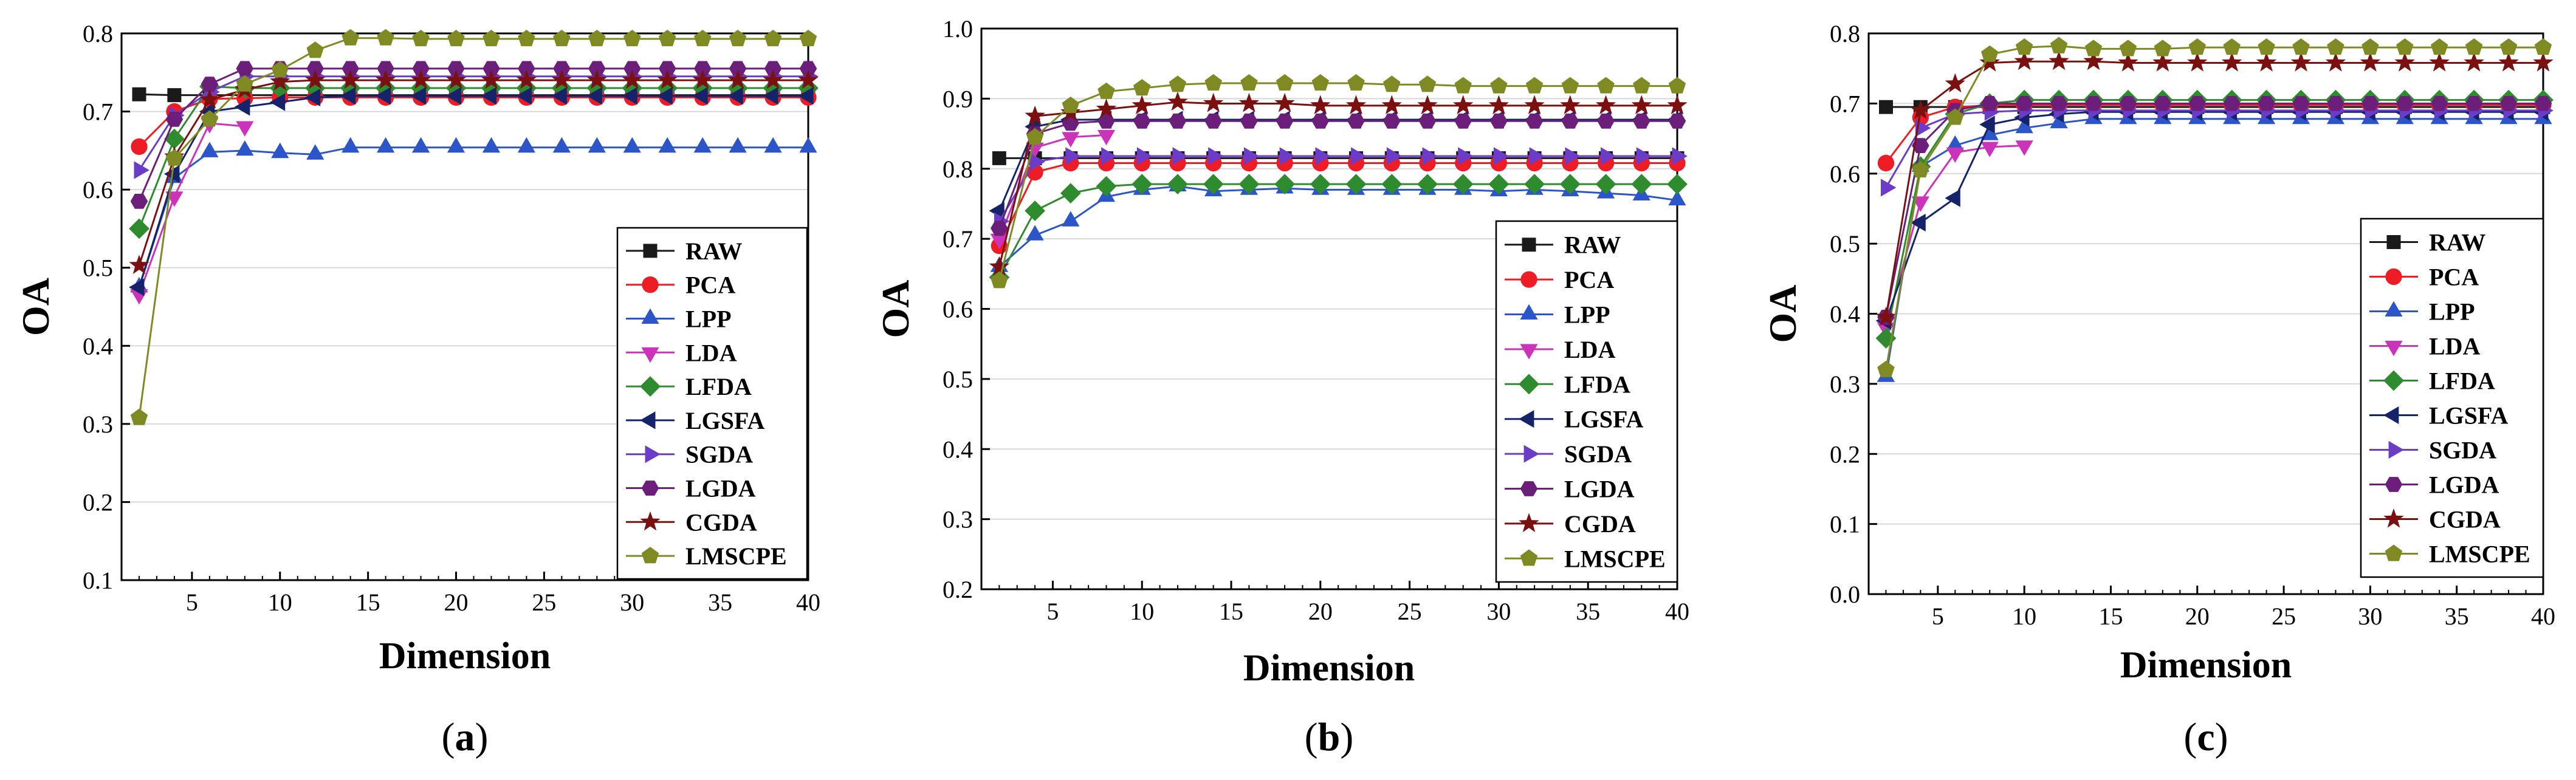 The width and height of the screenshot is (2576, 780). What do you see at coordinates (650, 251) in the screenshot?
I see `legend-marker-raw` at bounding box center [650, 251].